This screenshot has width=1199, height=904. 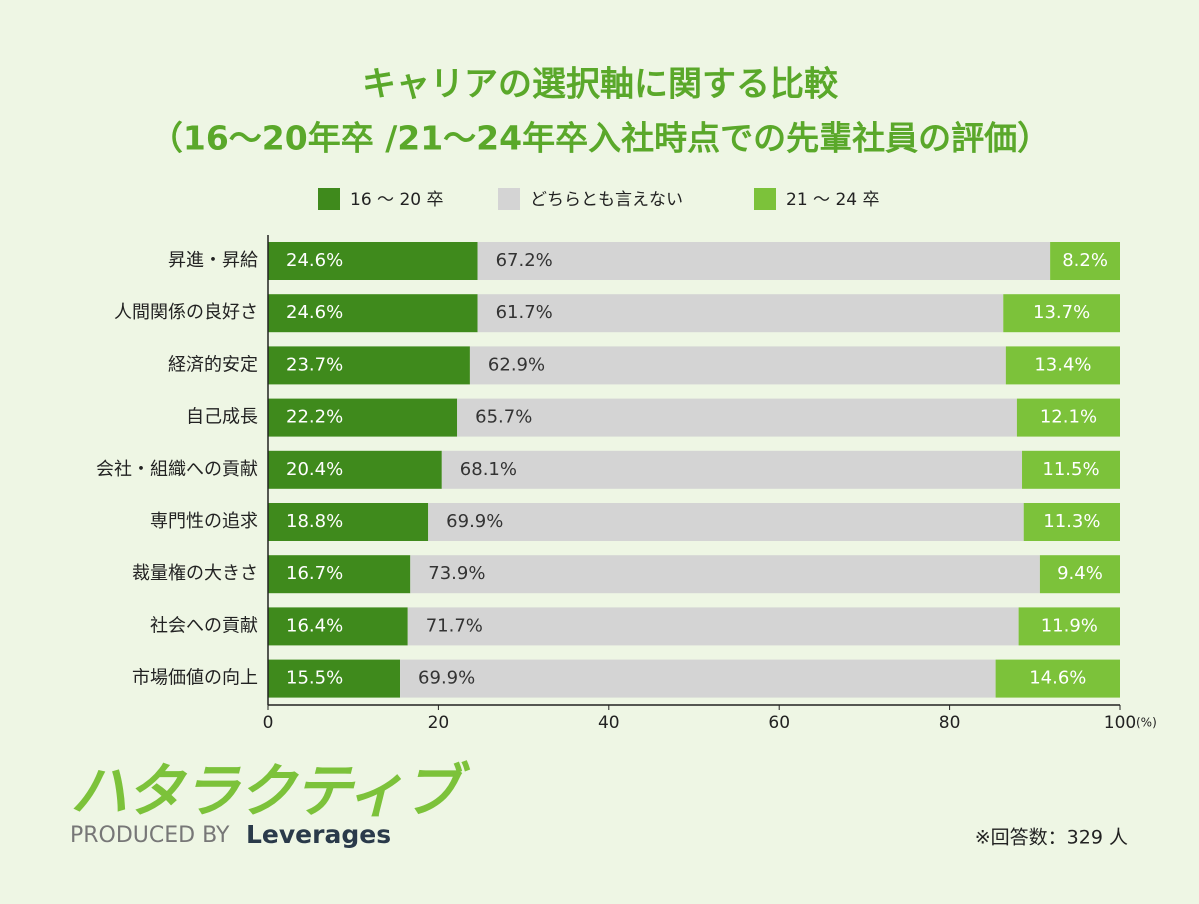 I want to click on y-tick-label: 自己成長, so click(x=222, y=417).